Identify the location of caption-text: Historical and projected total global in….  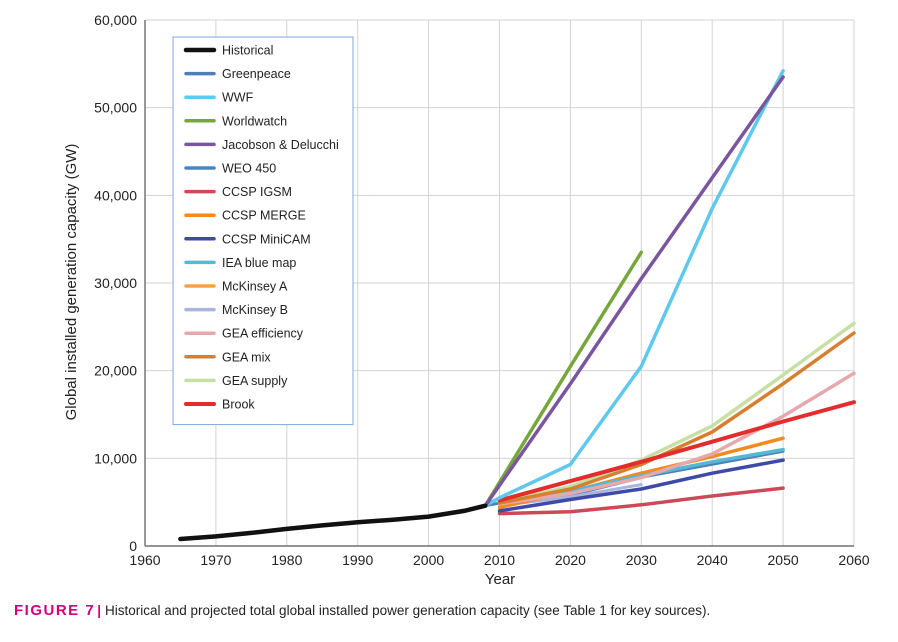
(407, 610).